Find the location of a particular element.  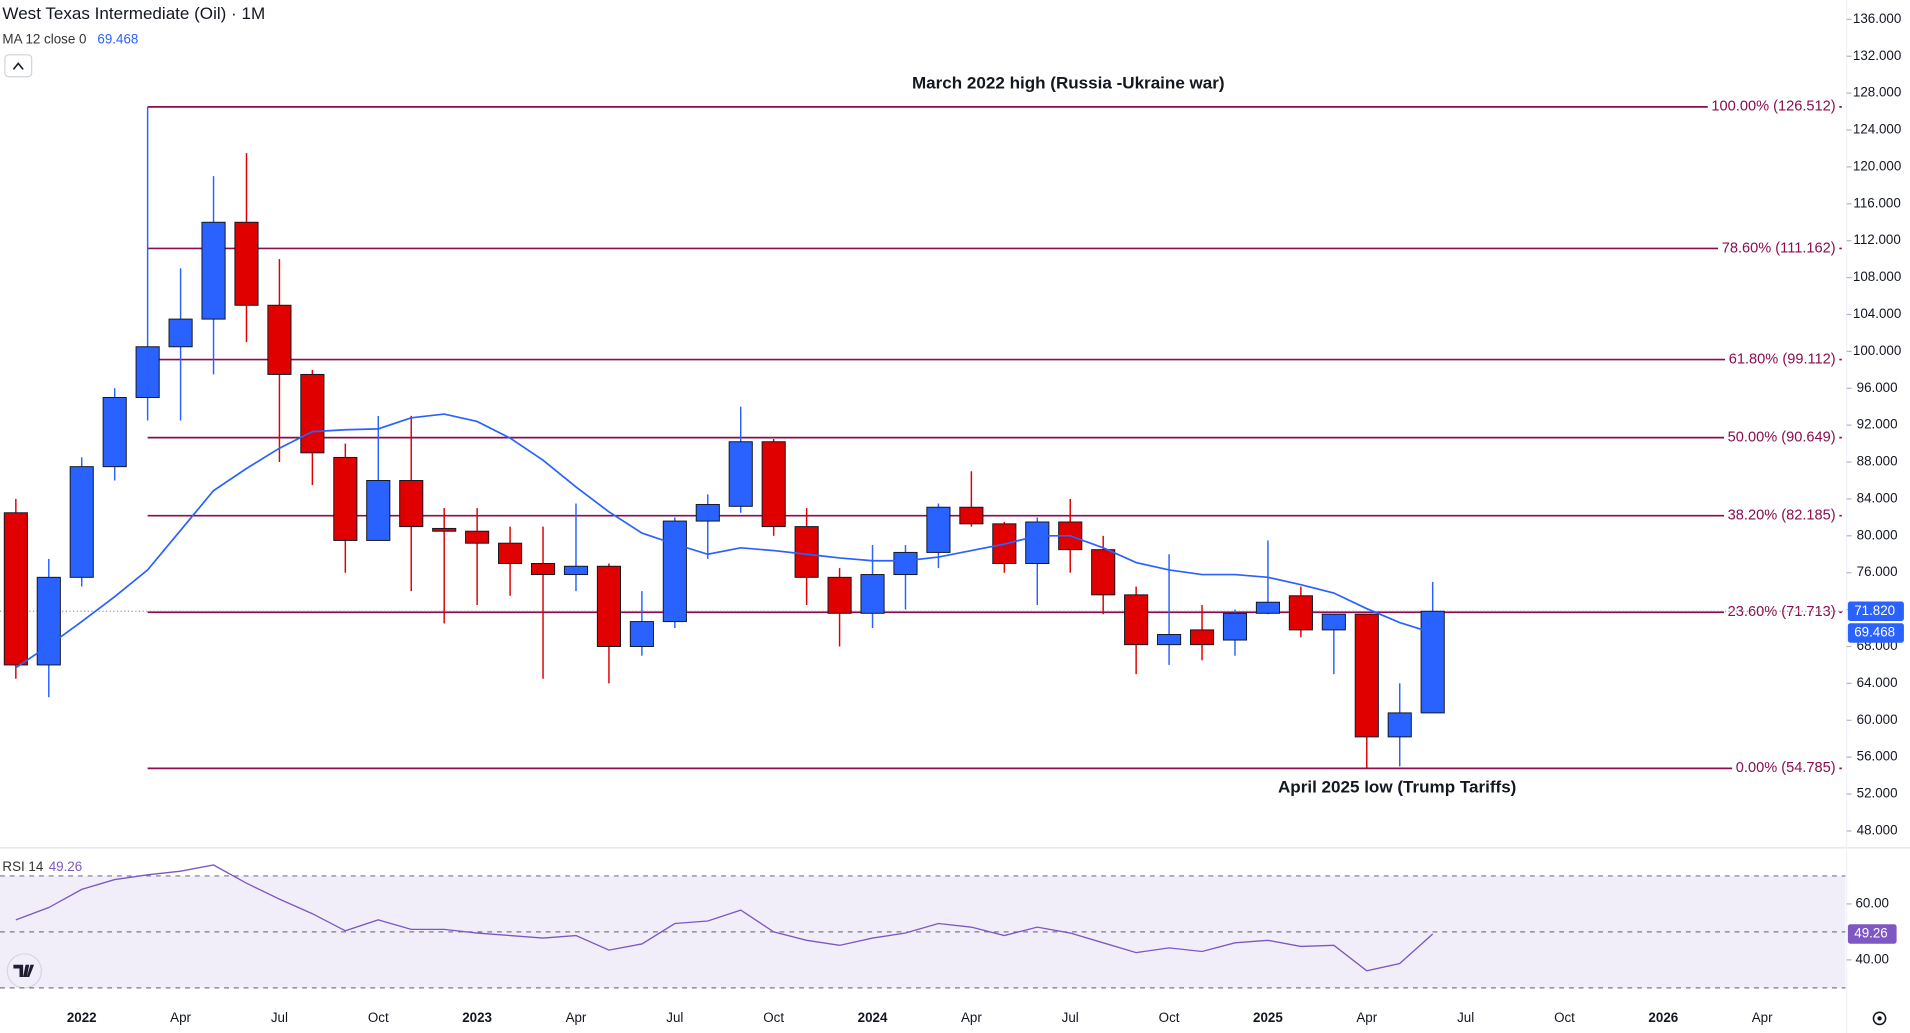

collapse-box is located at coordinates (18, 66).